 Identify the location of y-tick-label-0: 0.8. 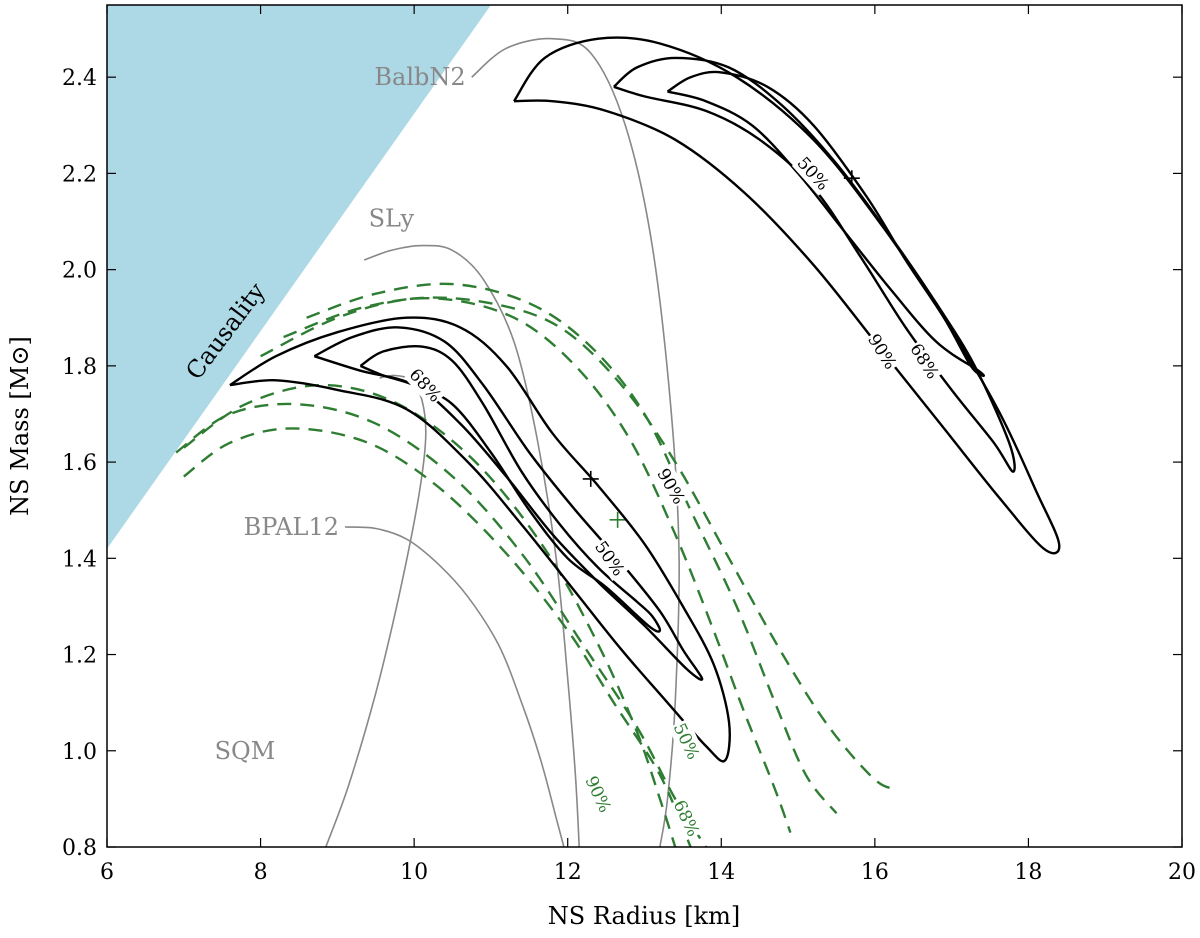
(79, 848).